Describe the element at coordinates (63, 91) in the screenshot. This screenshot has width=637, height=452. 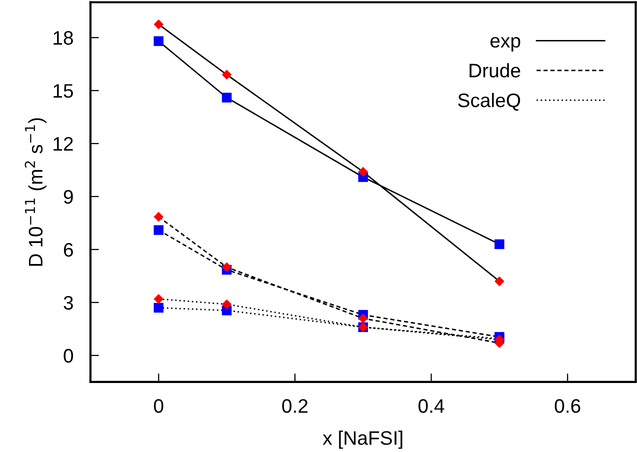
I see `y-tick-label: 15` at that location.